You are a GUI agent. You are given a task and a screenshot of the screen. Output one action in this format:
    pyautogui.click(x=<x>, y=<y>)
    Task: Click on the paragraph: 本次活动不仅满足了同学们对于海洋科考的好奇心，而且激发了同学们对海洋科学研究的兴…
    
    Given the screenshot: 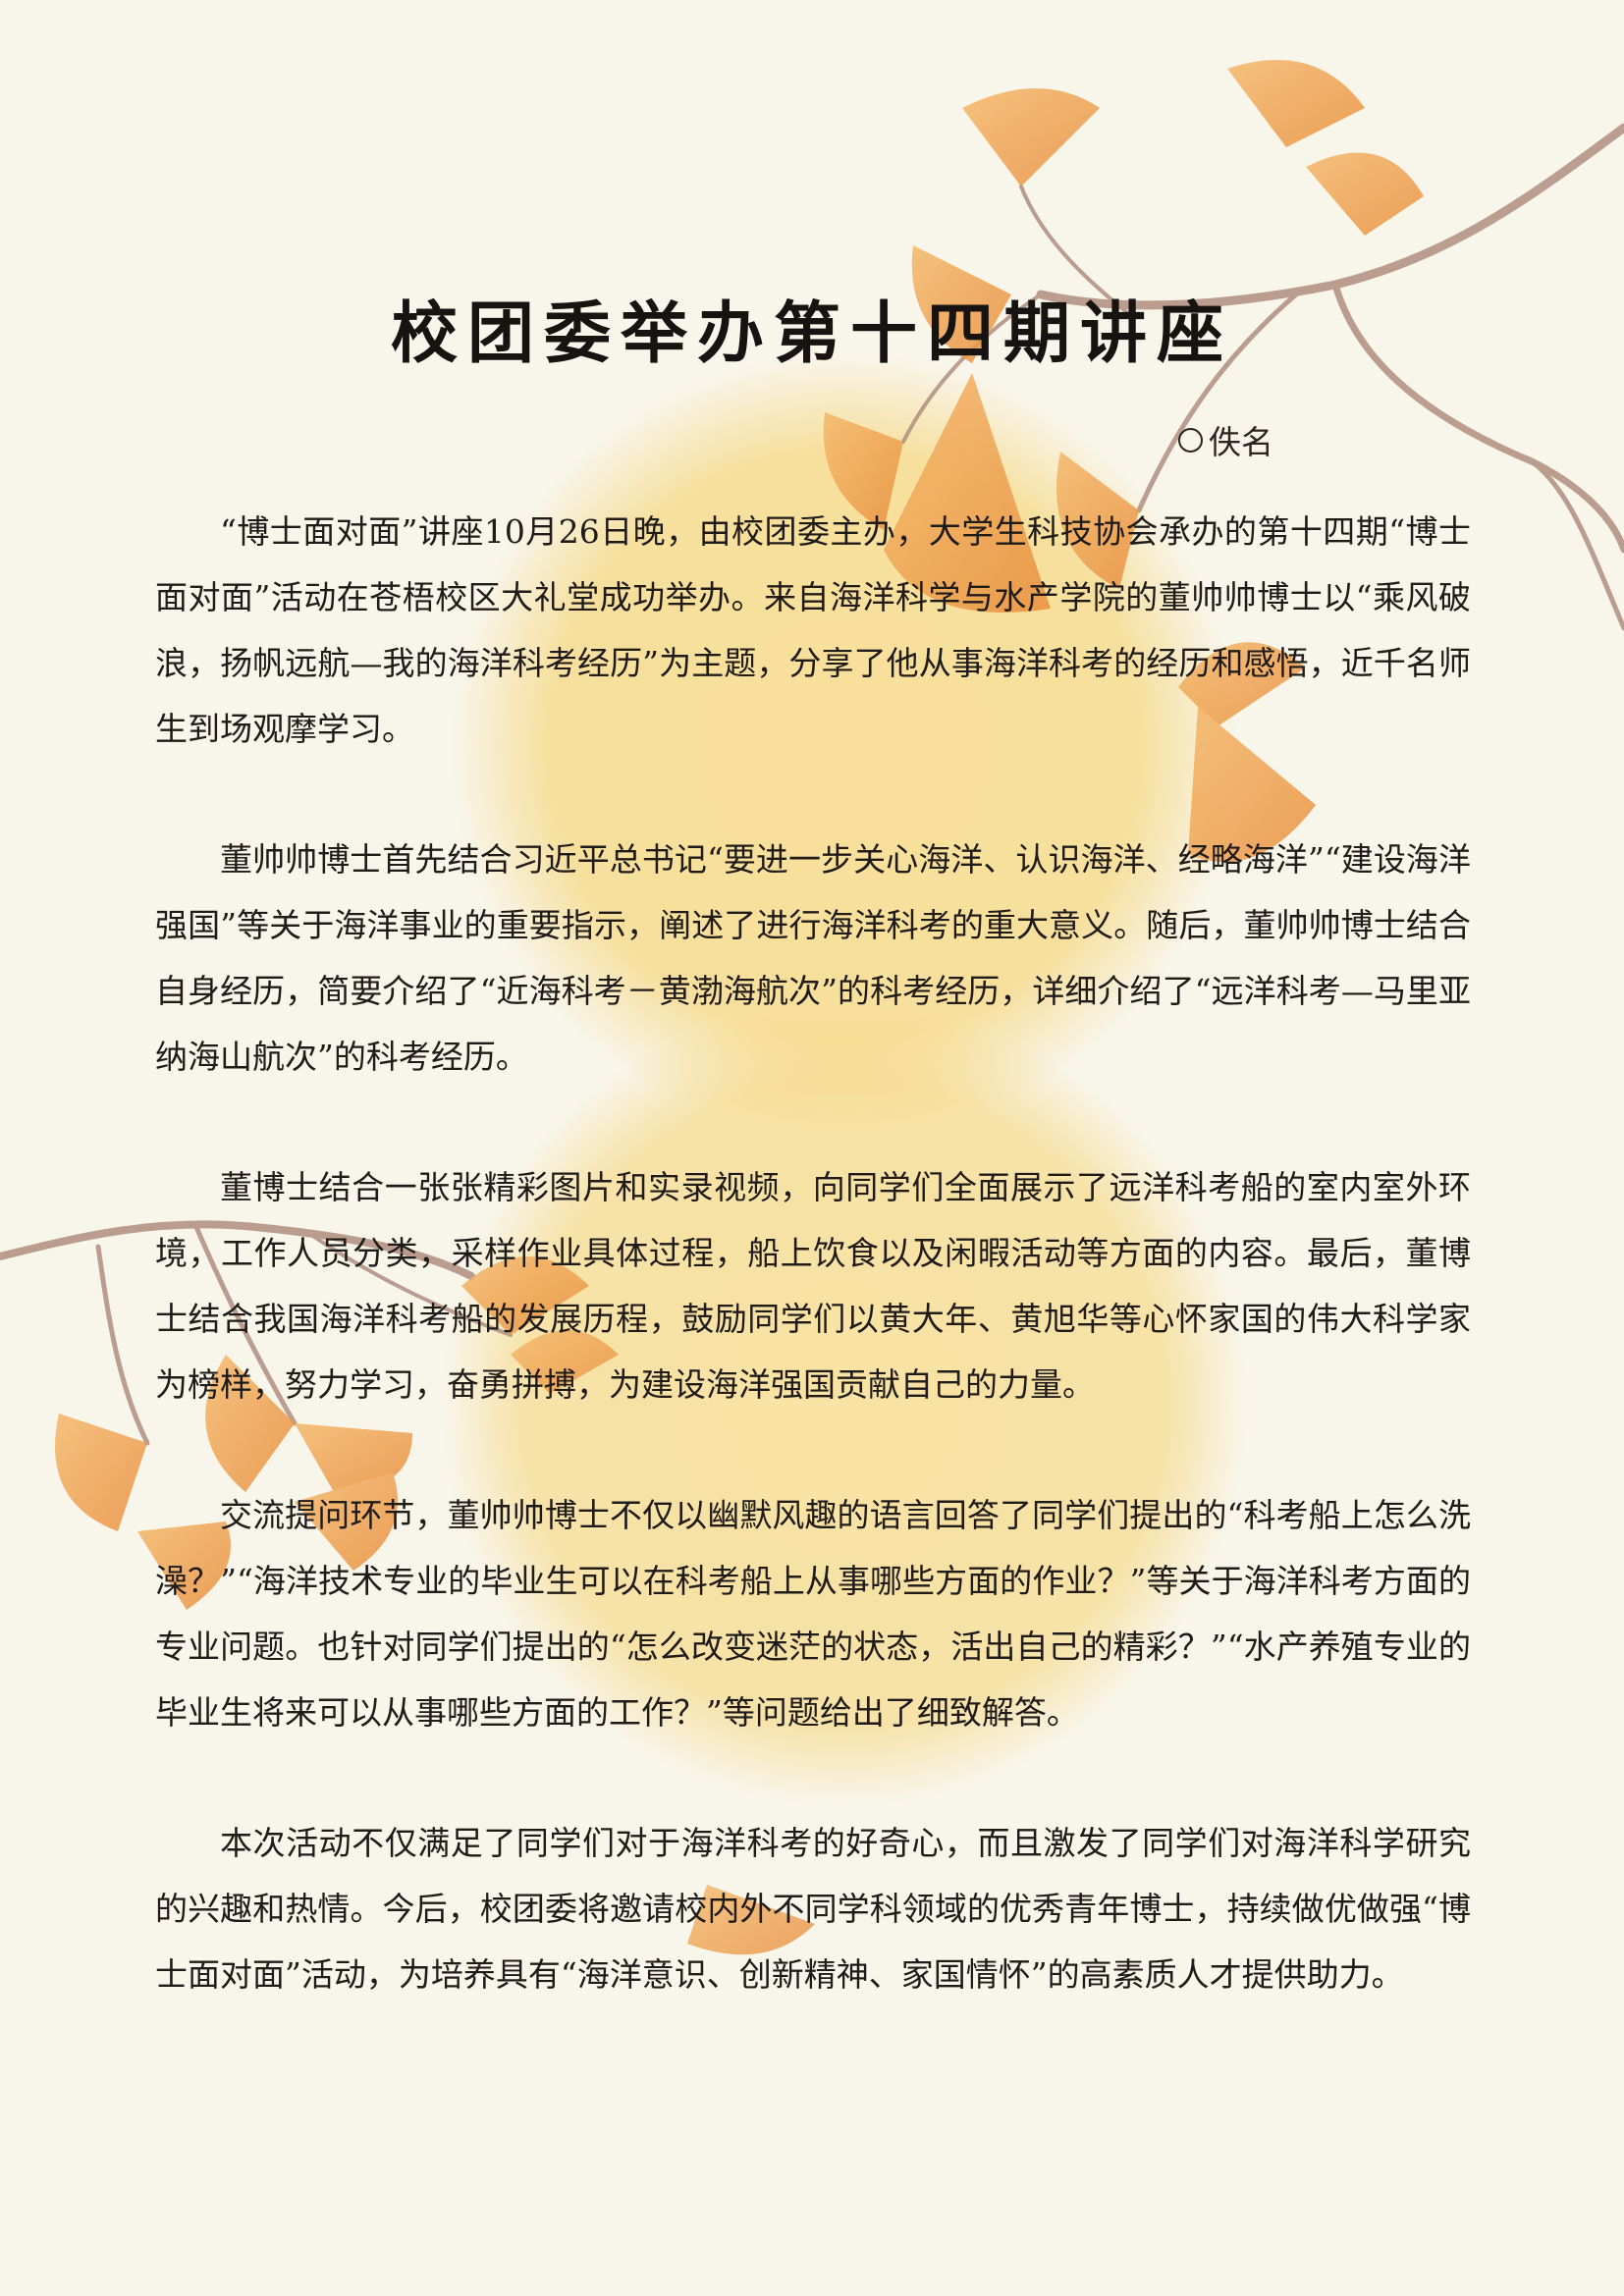 What is the action you would take?
    pyautogui.click(x=813, y=1909)
    